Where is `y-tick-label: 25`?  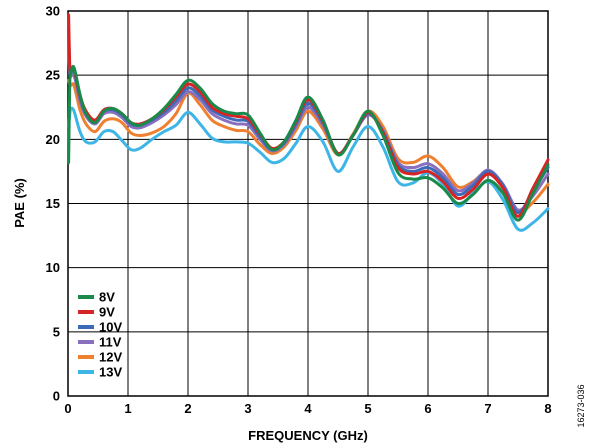 y-tick-label: 25 is located at coordinates (53, 75).